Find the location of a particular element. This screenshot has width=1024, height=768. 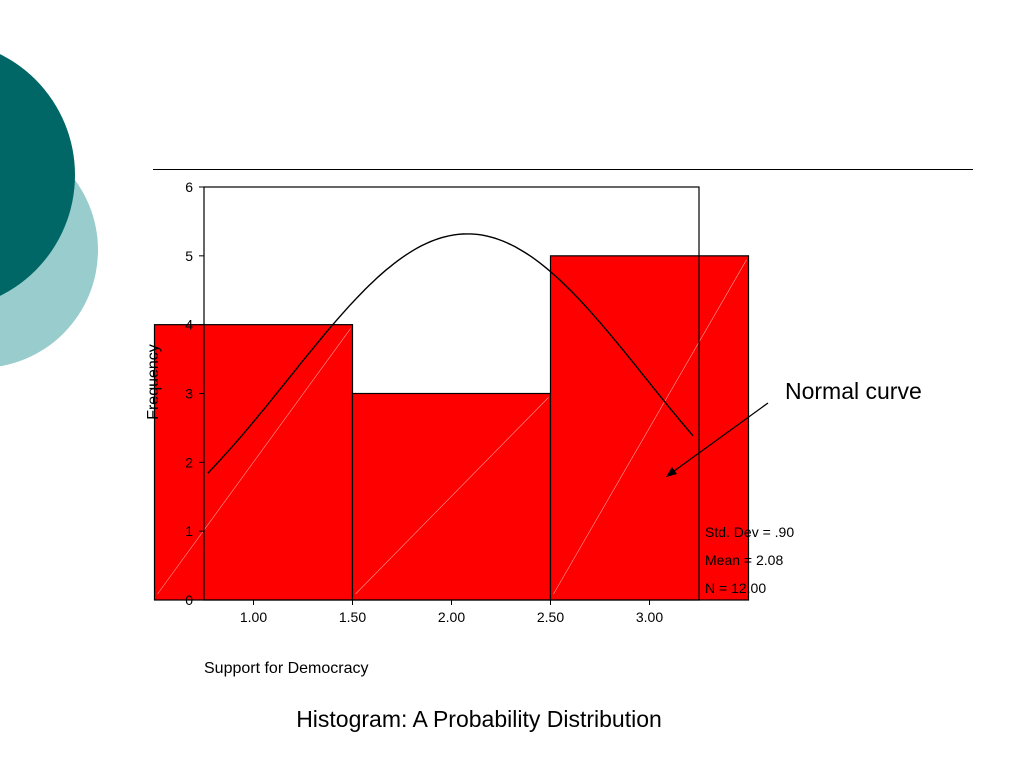

bar-2.00-sheen is located at coordinates (452, 496).